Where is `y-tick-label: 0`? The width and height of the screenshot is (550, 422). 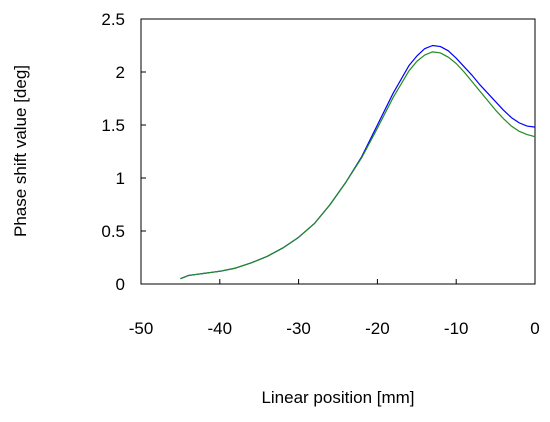 y-tick-label: 0 is located at coordinates (120, 284).